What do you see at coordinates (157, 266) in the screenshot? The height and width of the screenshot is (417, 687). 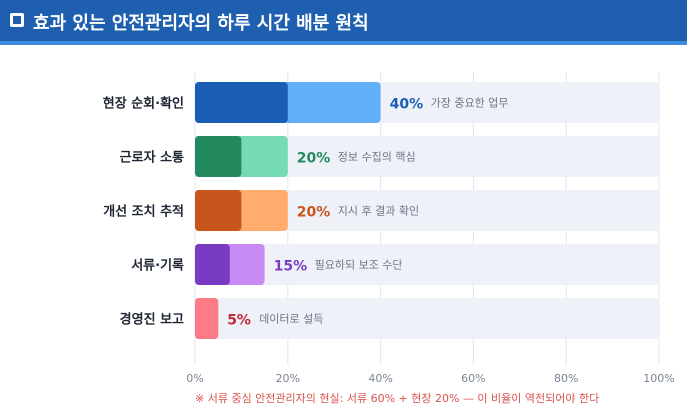 I see `category-label: 서류·기록` at bounding box center [157, 266].